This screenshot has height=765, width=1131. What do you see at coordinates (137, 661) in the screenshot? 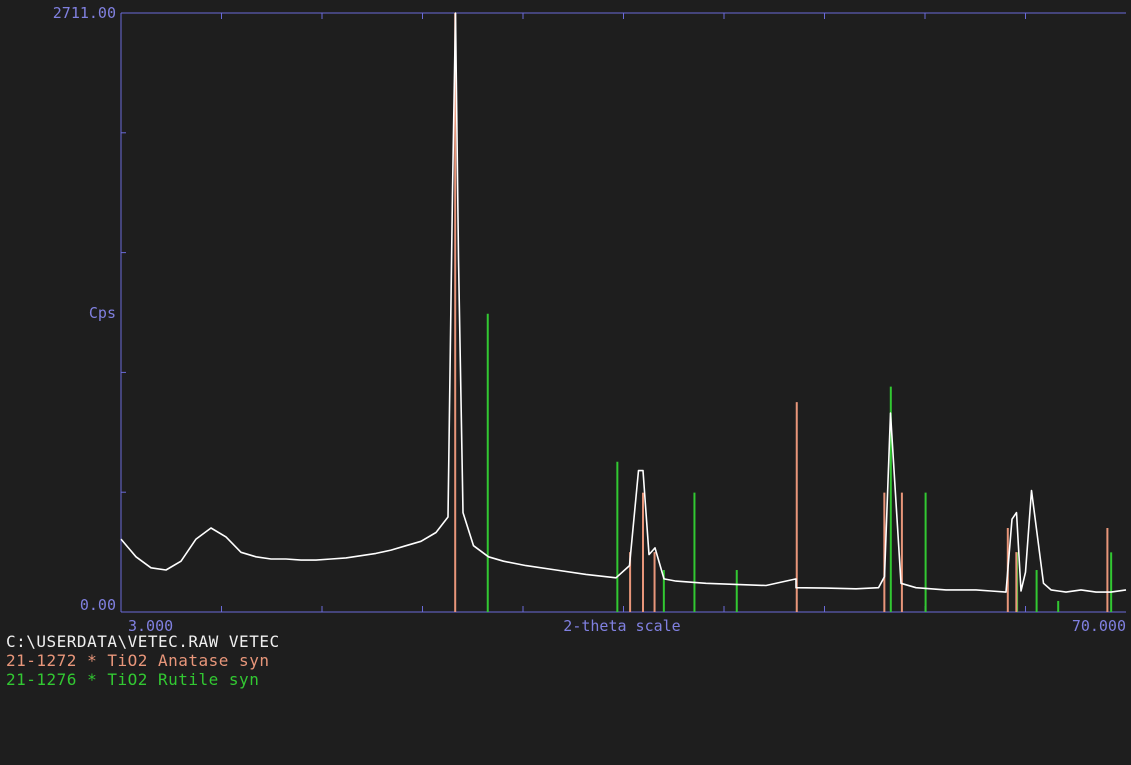
I see `legend-anatase: 21-1272 * TiO2 Anatase syn` at bounding box center [137, 661].